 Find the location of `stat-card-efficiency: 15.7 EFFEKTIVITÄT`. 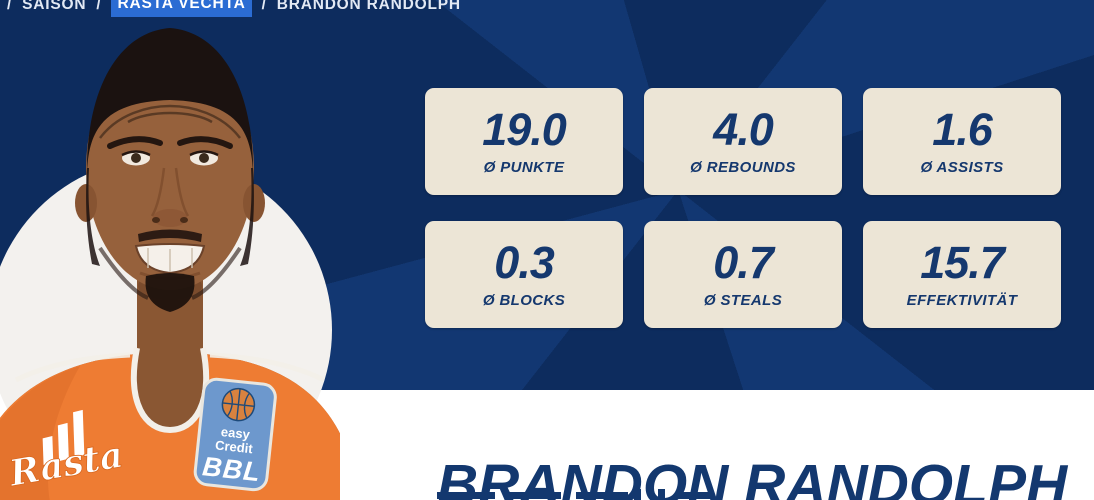

stat-card-efficiency: 15.7 EFFEKTIVITÄT is located at coordinates (962, 274).